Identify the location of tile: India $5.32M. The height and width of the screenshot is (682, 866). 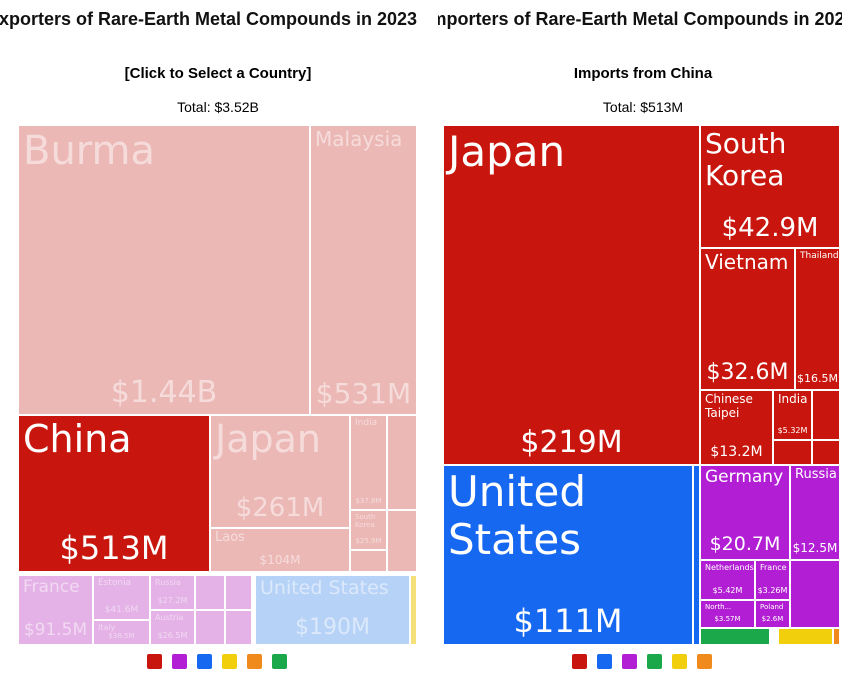
(792, 415).